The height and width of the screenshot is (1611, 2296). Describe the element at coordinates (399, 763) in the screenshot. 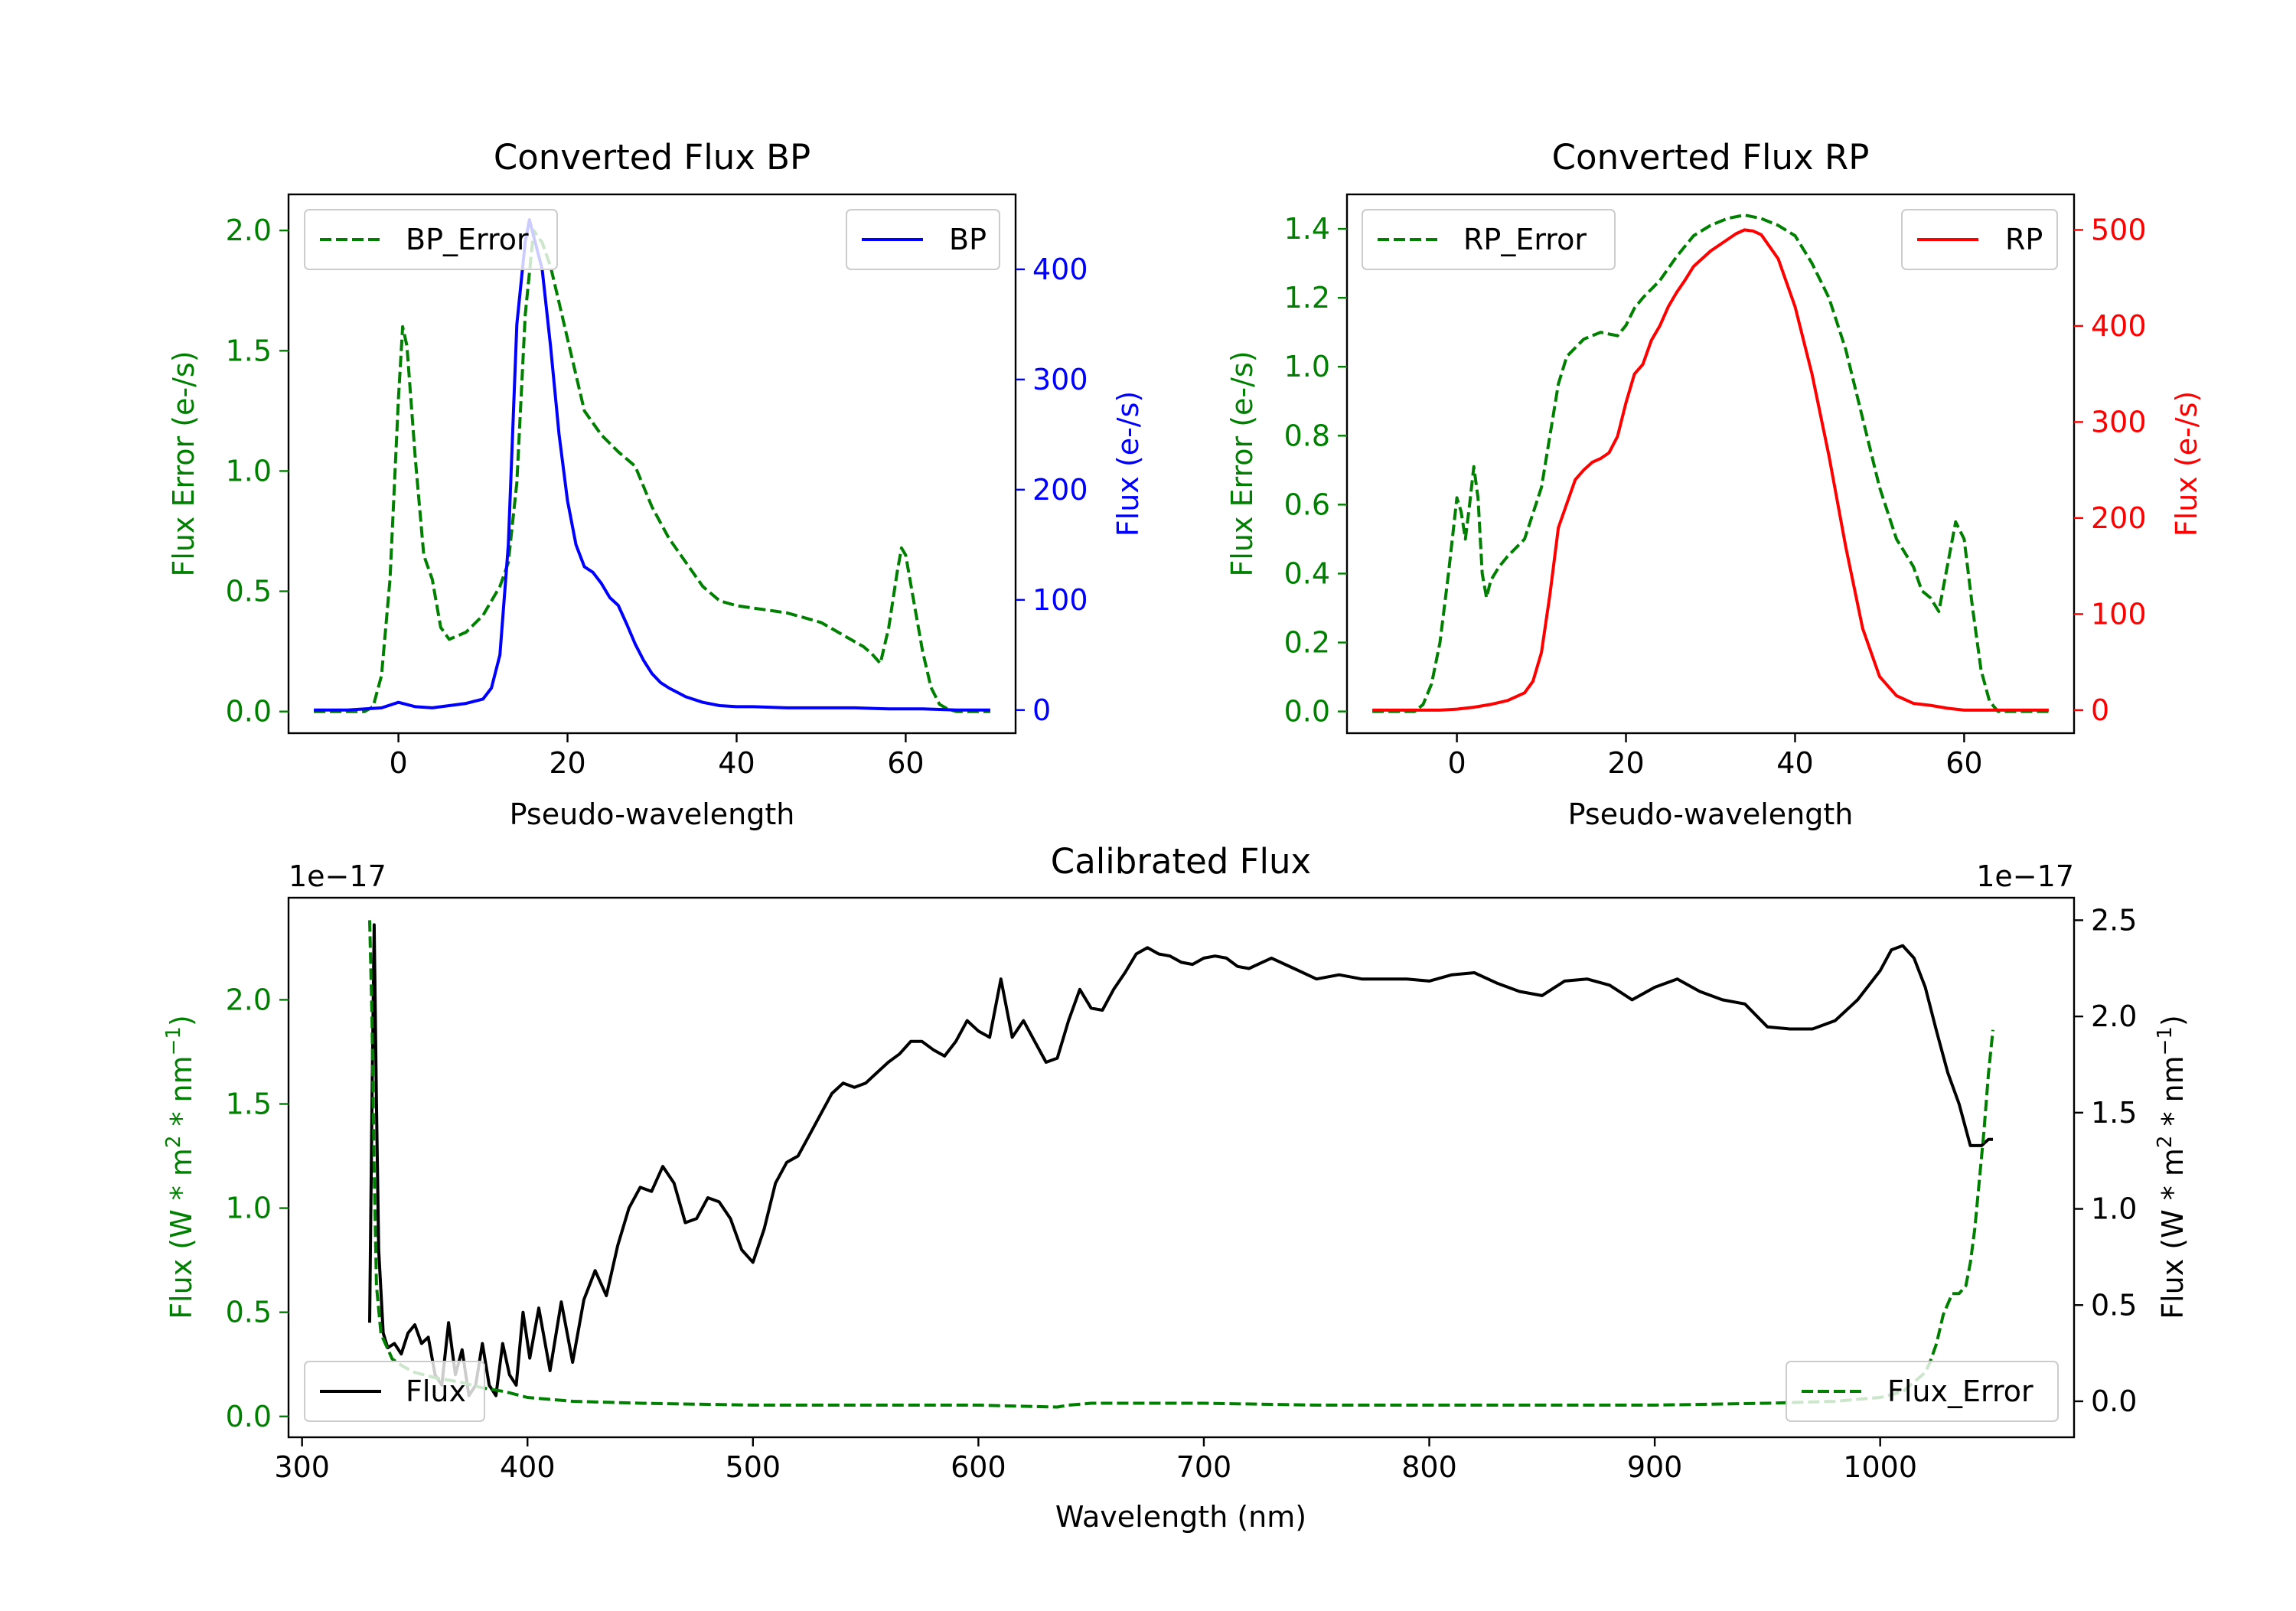

I see `bp-x-tick-label: 0` at that location.